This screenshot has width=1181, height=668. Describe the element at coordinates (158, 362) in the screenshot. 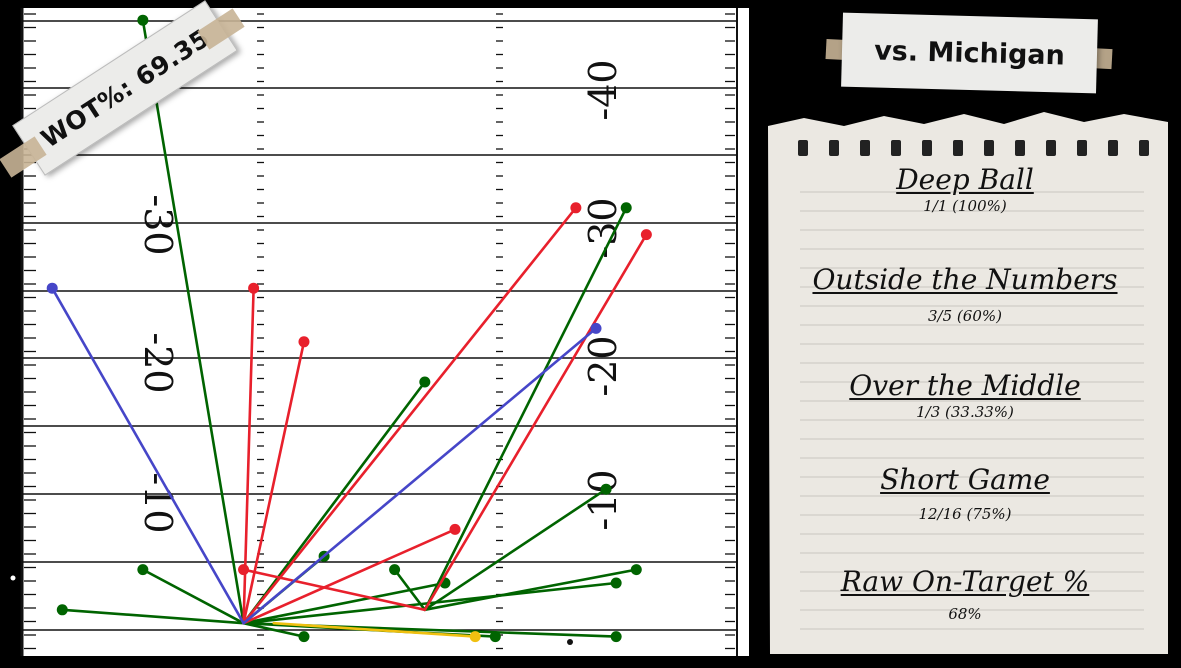

I see `yard-number-left: -20` at that location.